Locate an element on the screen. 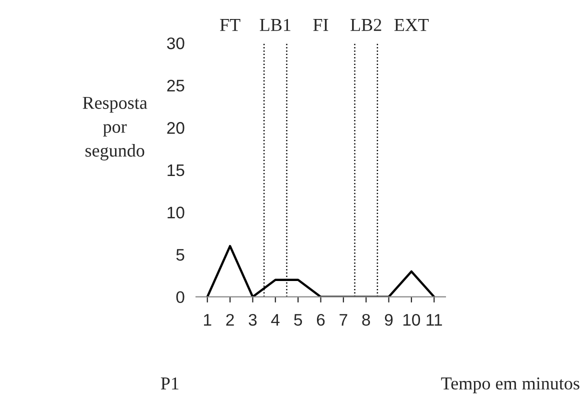 The height and width of the screenshot is (414, 580). x-tick-label: 6 is located at coordinates (320, 320).